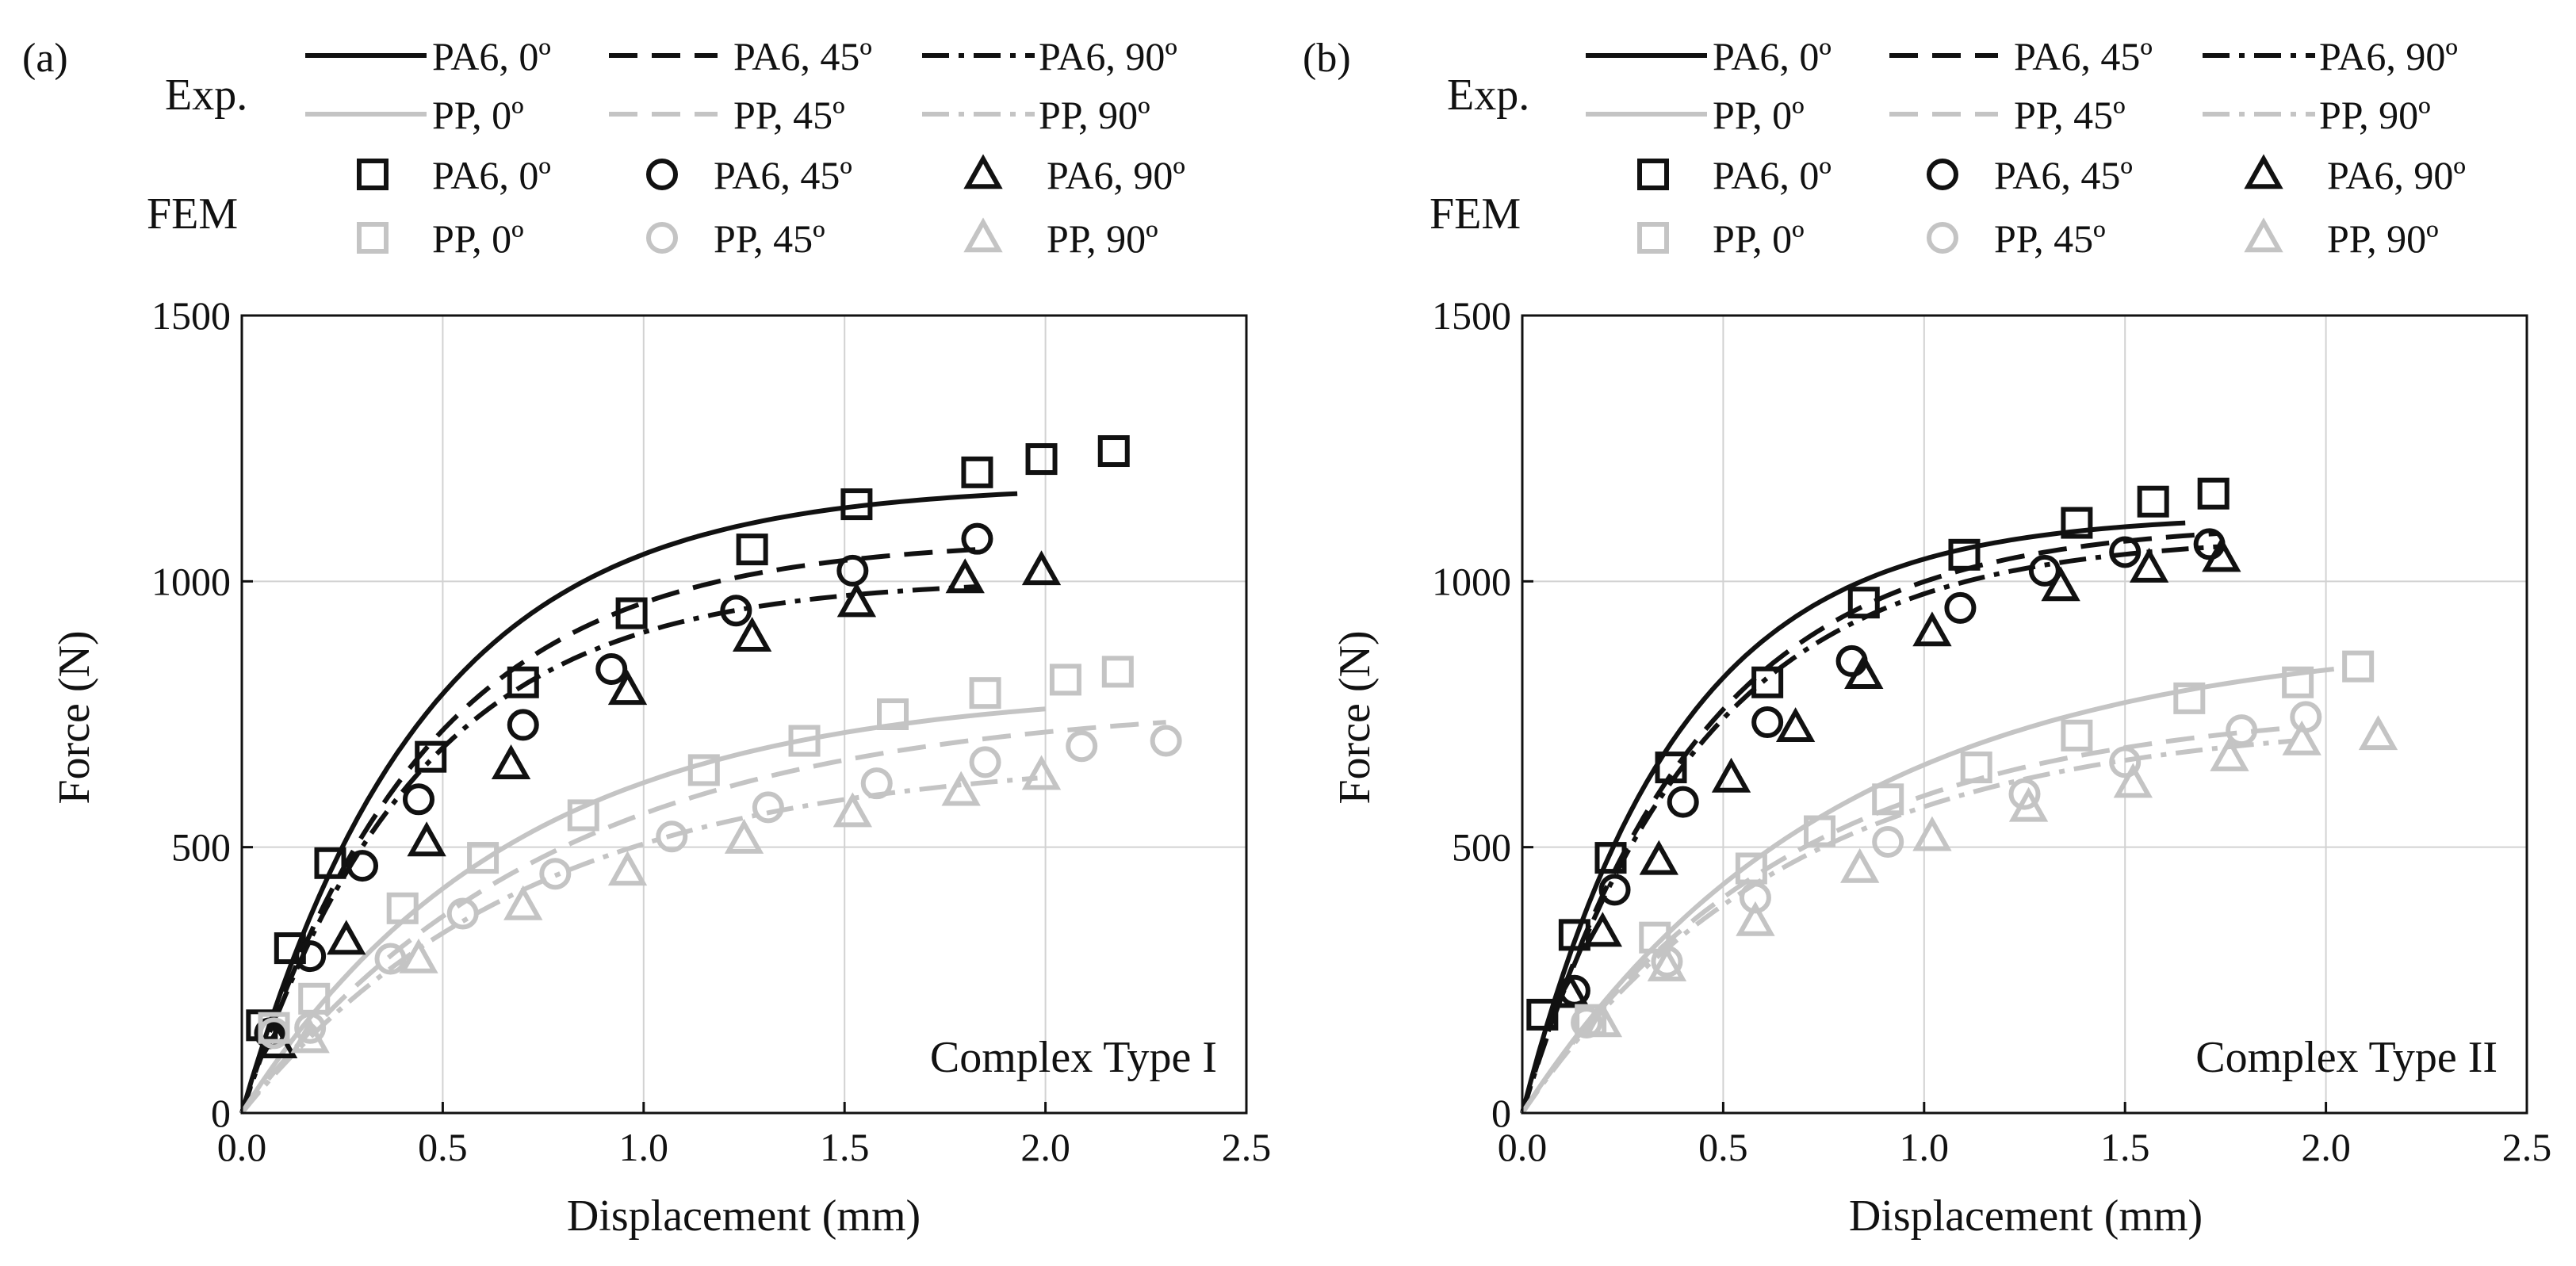  Describe the element at coordinates (45, 58) in the screenshot. I see `panel-label: (a)` at that location.